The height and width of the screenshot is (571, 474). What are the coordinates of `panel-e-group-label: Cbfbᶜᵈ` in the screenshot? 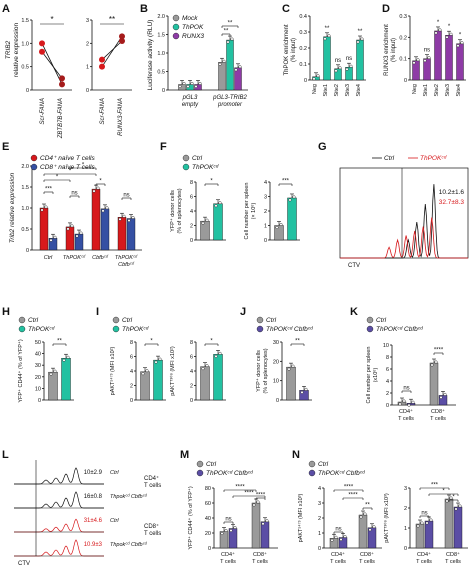 It's located at (126, 264).